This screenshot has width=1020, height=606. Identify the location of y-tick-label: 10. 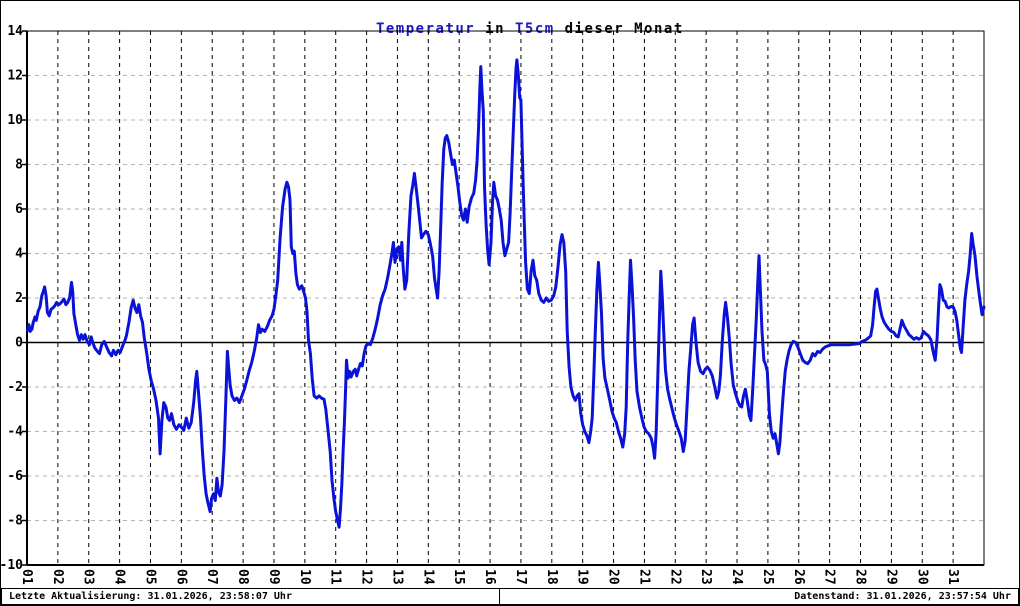
(15, 120).